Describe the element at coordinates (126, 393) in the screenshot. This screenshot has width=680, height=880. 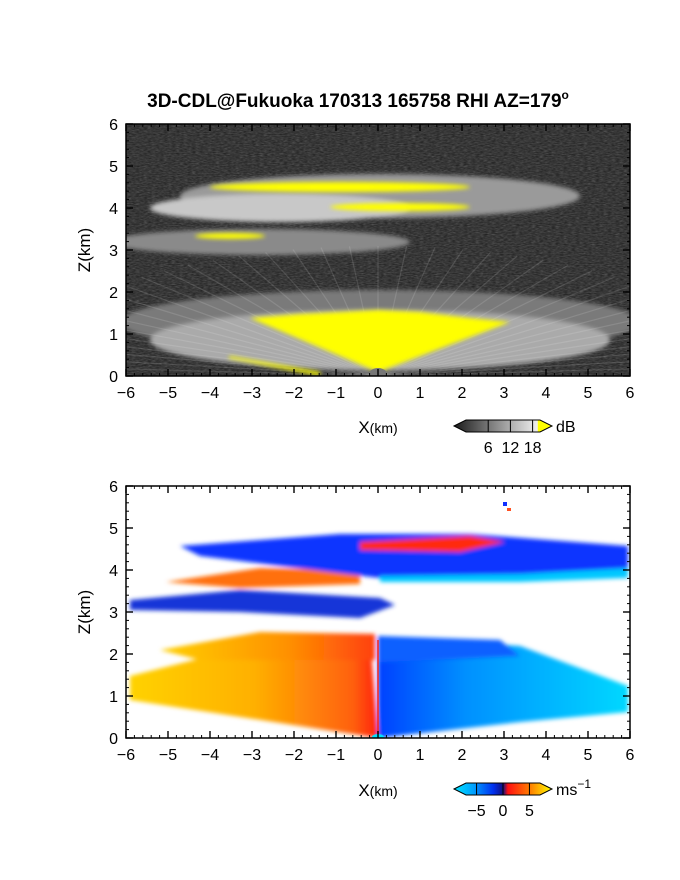
I see `reflectivity-x-tick-label: −6` at that location.